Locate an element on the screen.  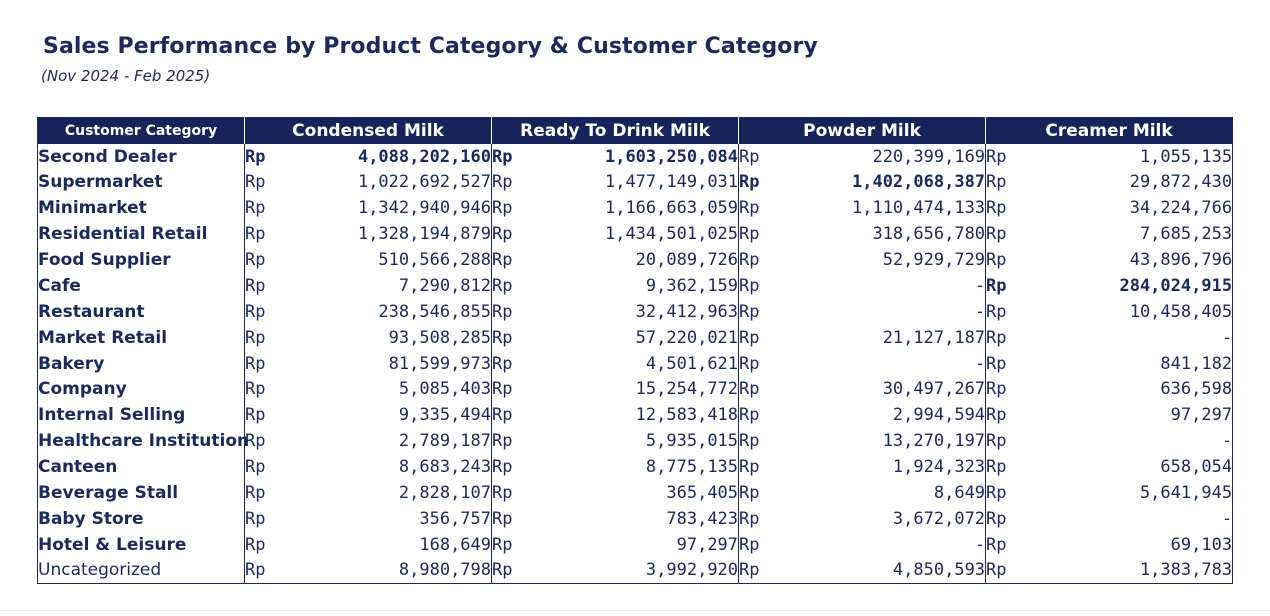
customer-category-cell: Hotel & Leisure is located at coordinates (141, 544).